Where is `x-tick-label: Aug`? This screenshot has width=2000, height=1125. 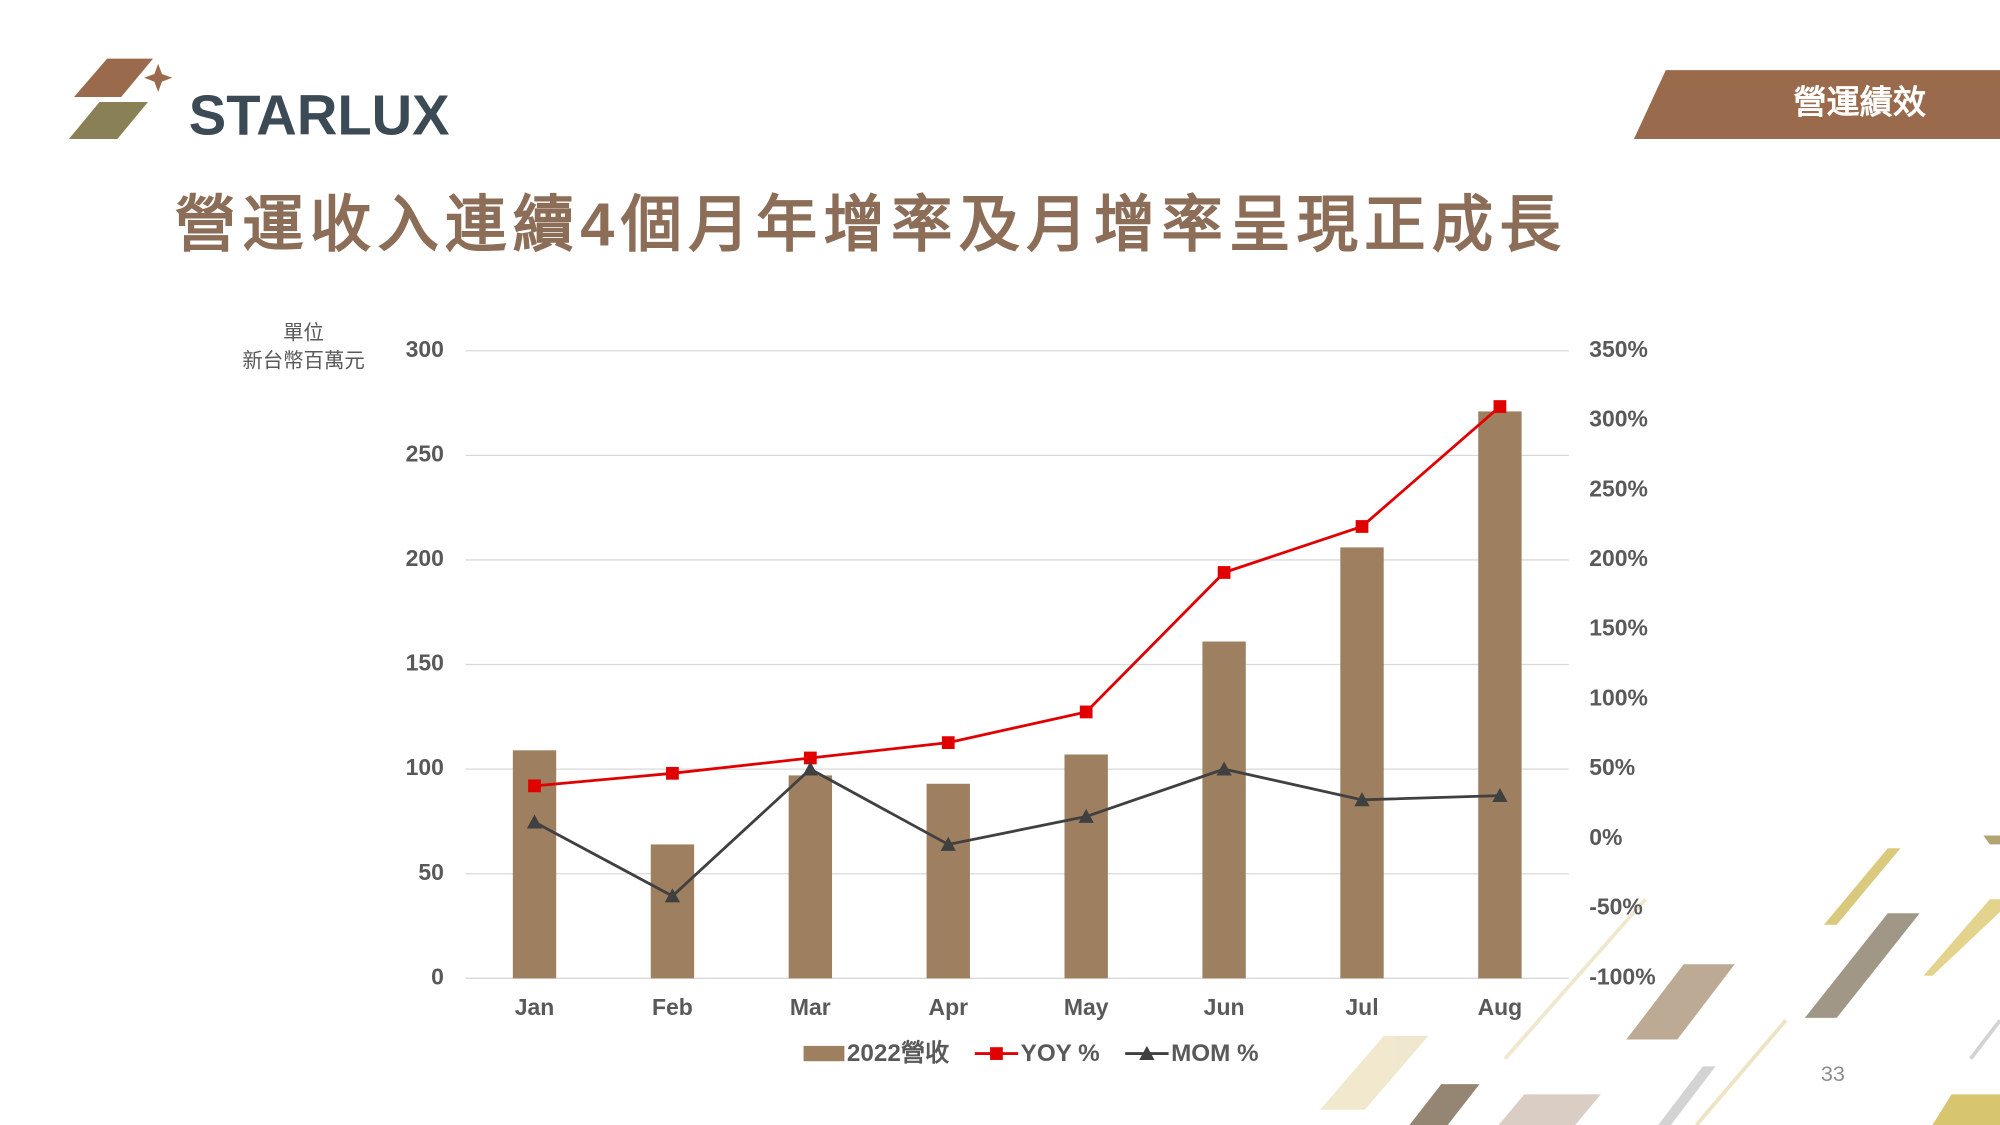 x-tick-label: Aug is located at coordinates (1500, 1007).